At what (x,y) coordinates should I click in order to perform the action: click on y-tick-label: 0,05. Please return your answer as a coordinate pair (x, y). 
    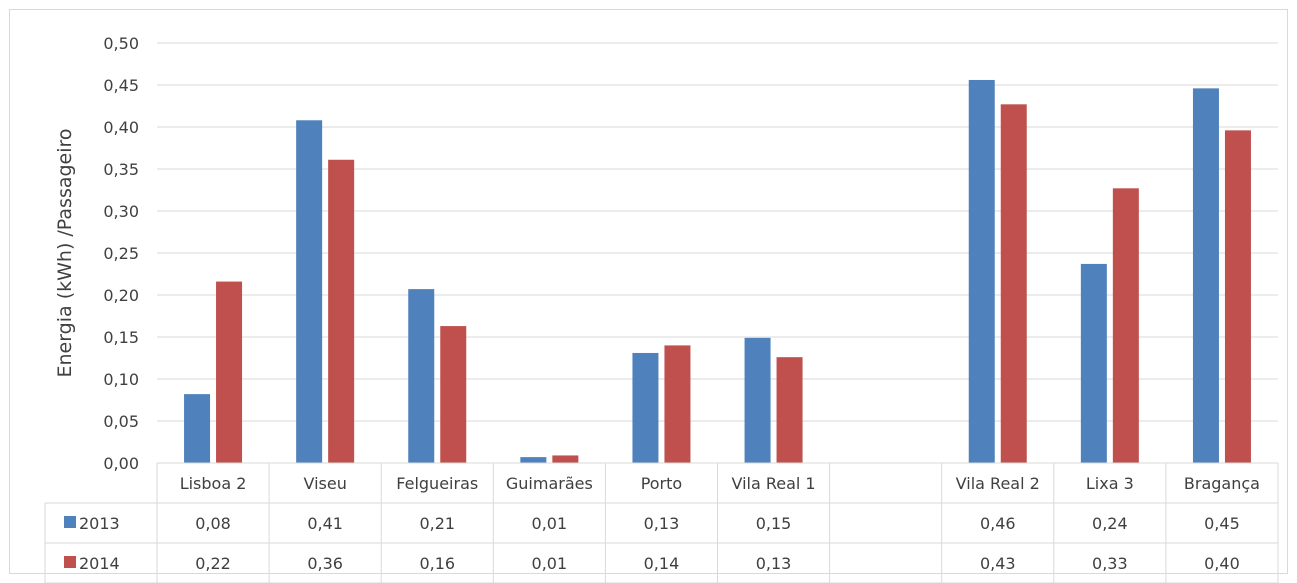
    Looking at the image, I should click on (121, 421).